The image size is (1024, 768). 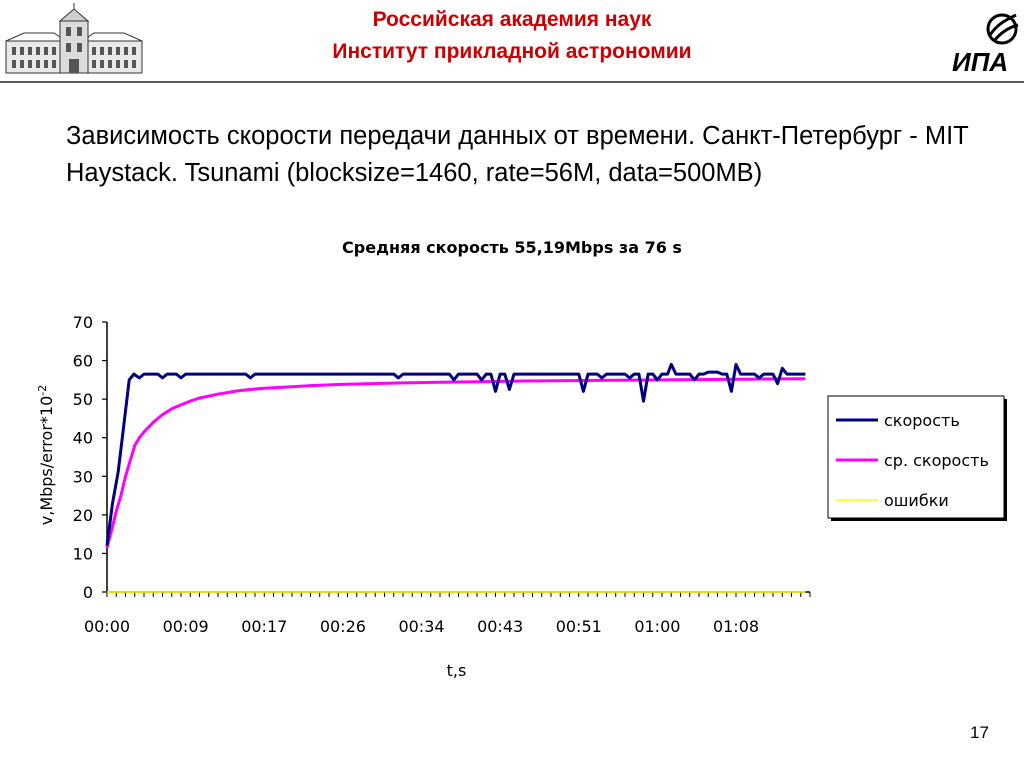 I want to click on x-tick-label: 00:34, so click(x=421, y=626).